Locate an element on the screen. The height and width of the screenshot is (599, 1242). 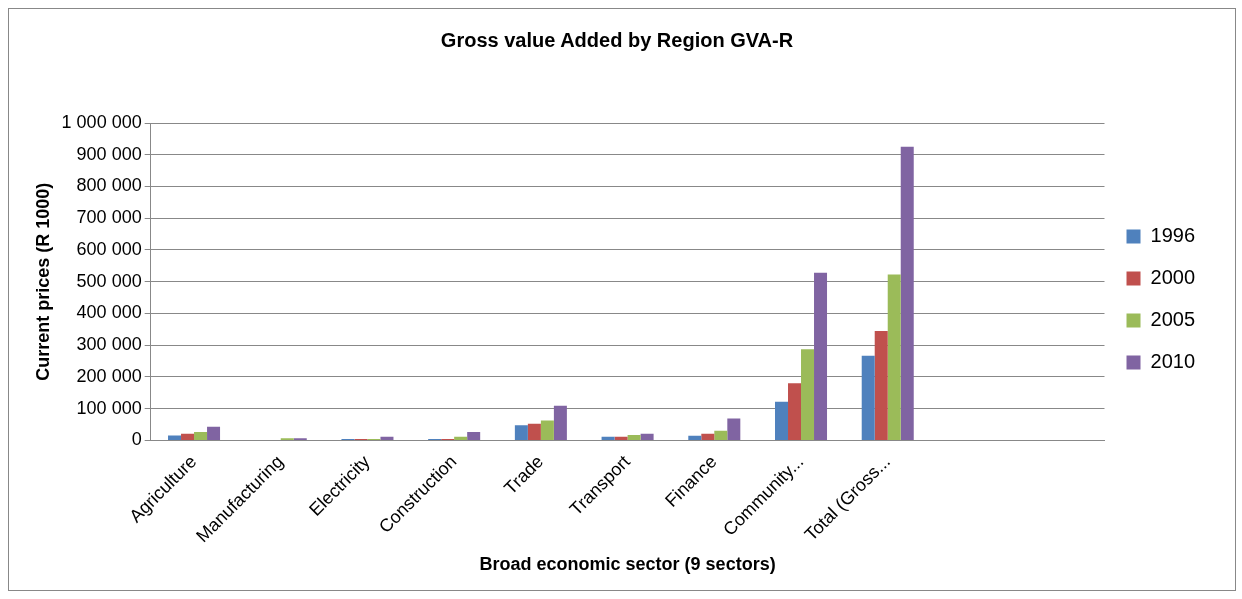
y-tick-label: 600 000 is located at coordinates (109, 248).